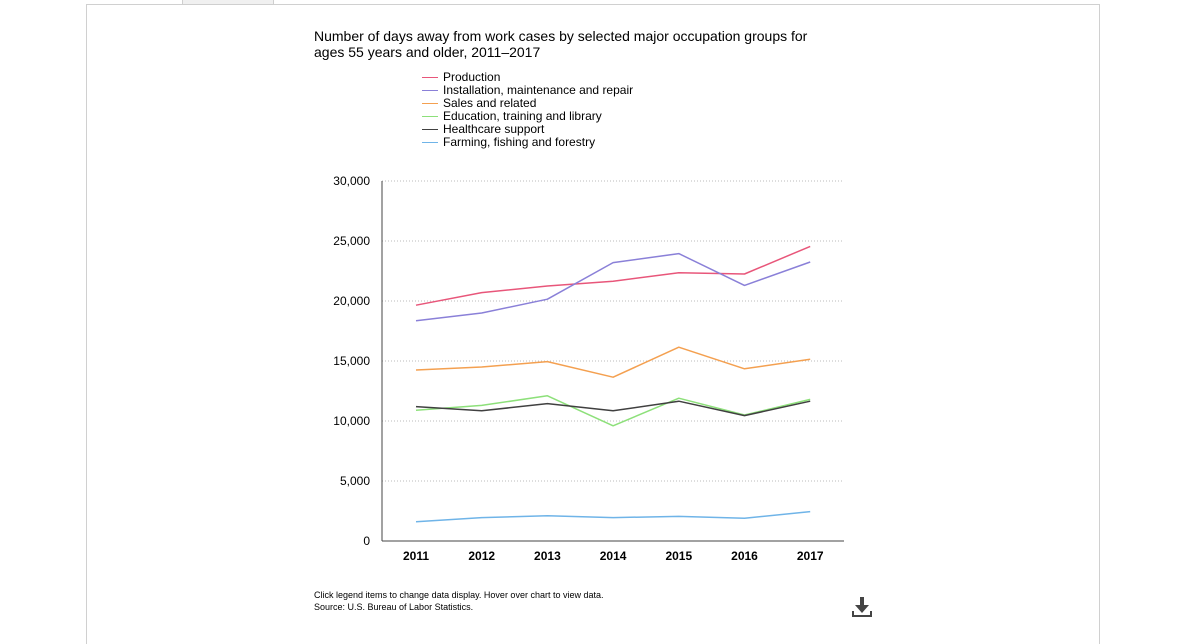 The image size is (1192, 644). I want to click on download-icon, so click(862, 607).